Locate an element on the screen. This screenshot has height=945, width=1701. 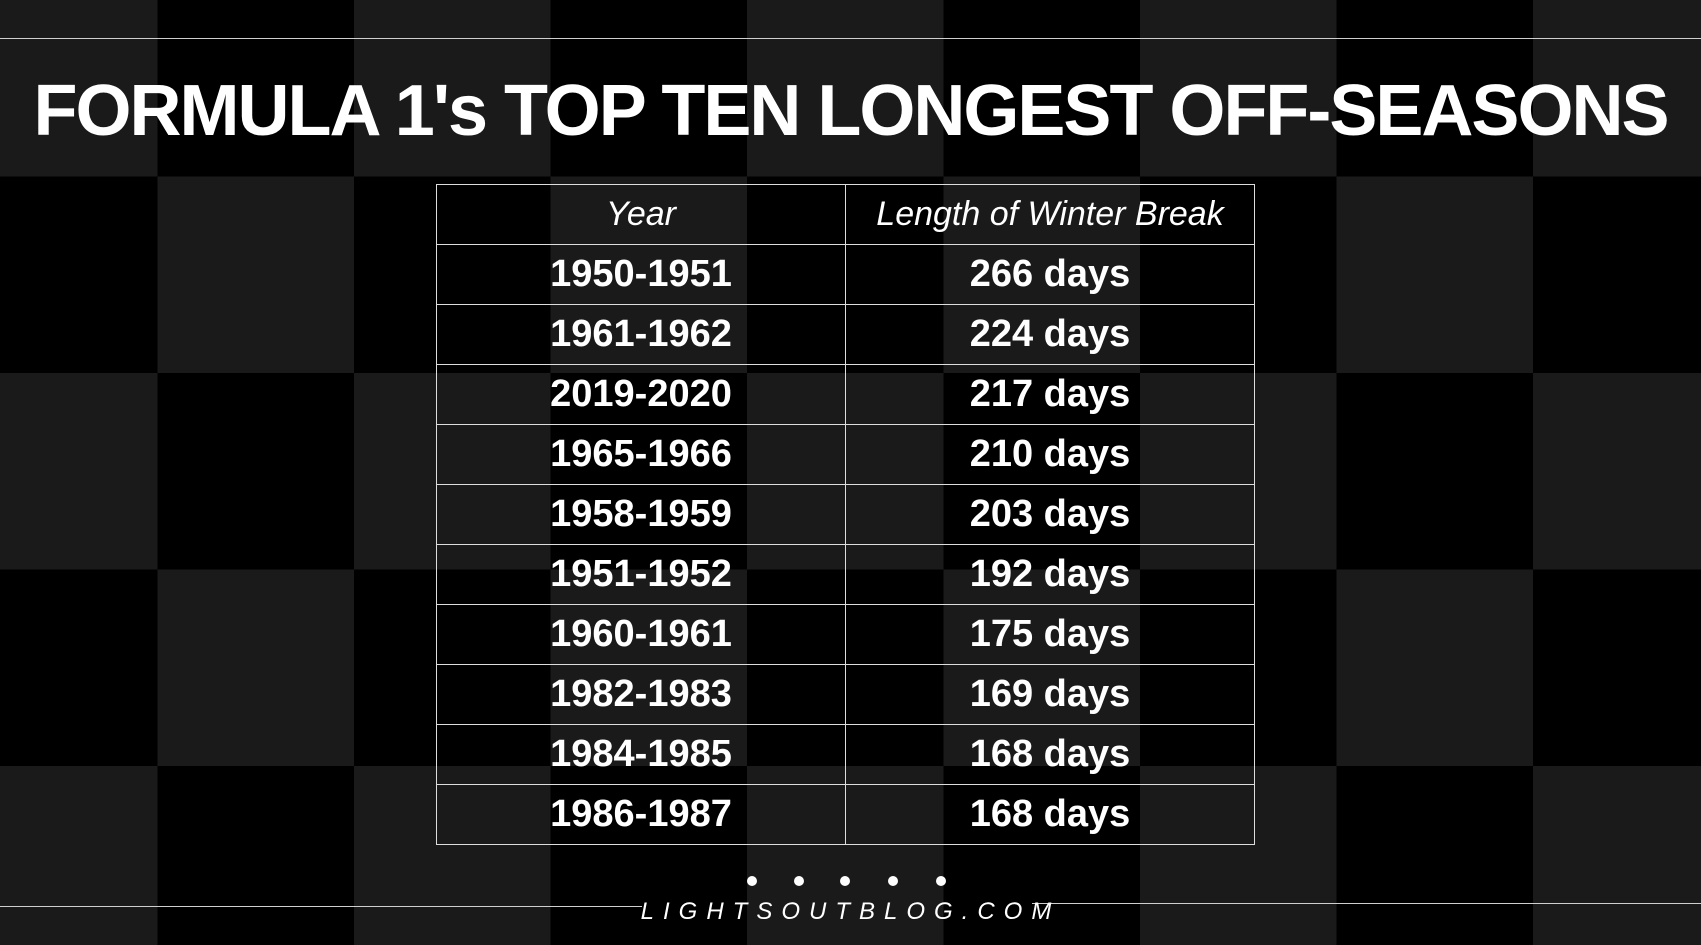
table-cell: 217 days is located at coordinates (1050, 394).